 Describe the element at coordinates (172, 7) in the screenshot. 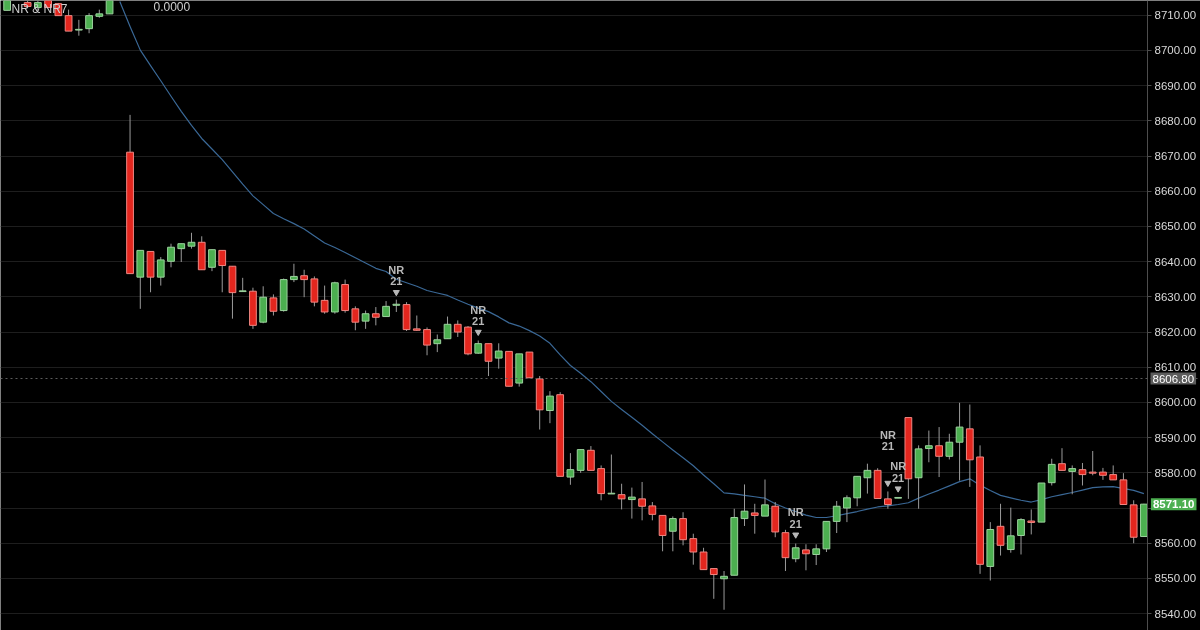

I see `annotation: 0.0000` at that location.